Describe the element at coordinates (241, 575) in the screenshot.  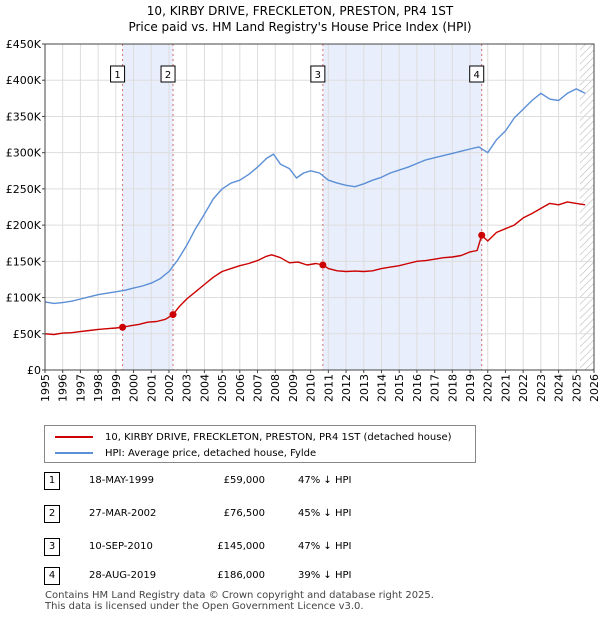
I see `transaction-price: £186,000` at that location.